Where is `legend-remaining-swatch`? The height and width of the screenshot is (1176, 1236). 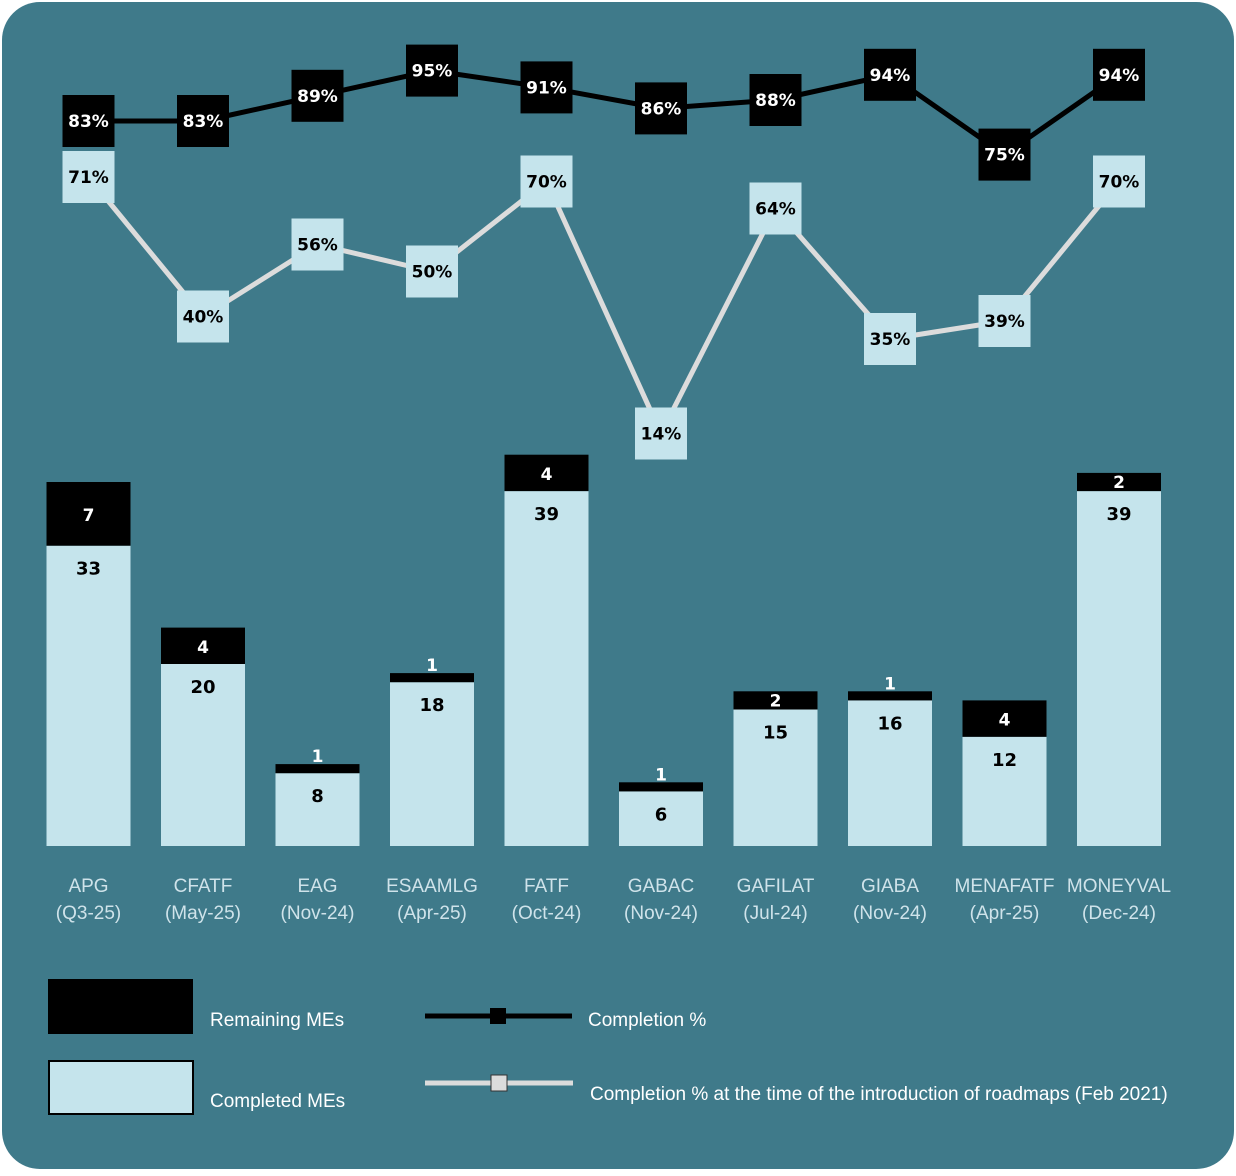
legend-remaining-swatch is located at coordinates (120, 1006).